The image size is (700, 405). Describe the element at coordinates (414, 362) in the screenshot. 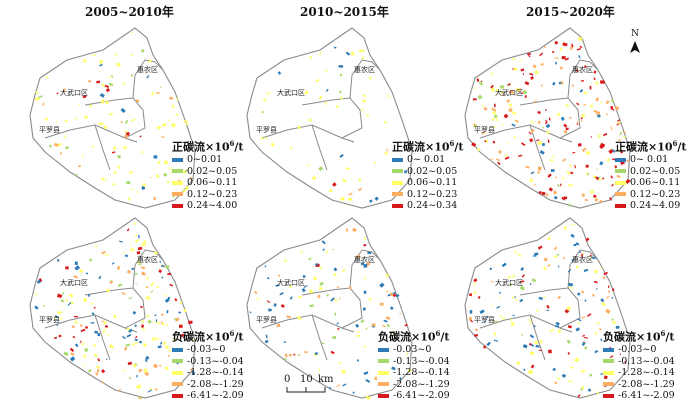

I see `legend-item: -0.13~-0.04` at that location.